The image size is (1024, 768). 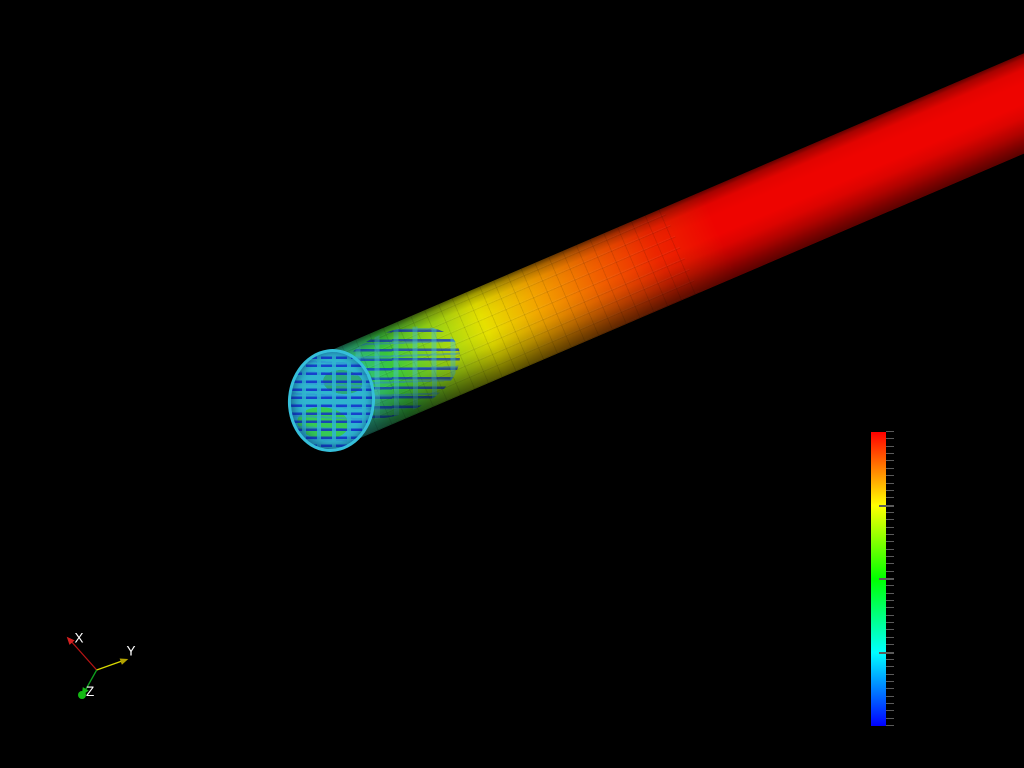 I want to click on triad-x-arrow-icon, so click(x=70, y=640).